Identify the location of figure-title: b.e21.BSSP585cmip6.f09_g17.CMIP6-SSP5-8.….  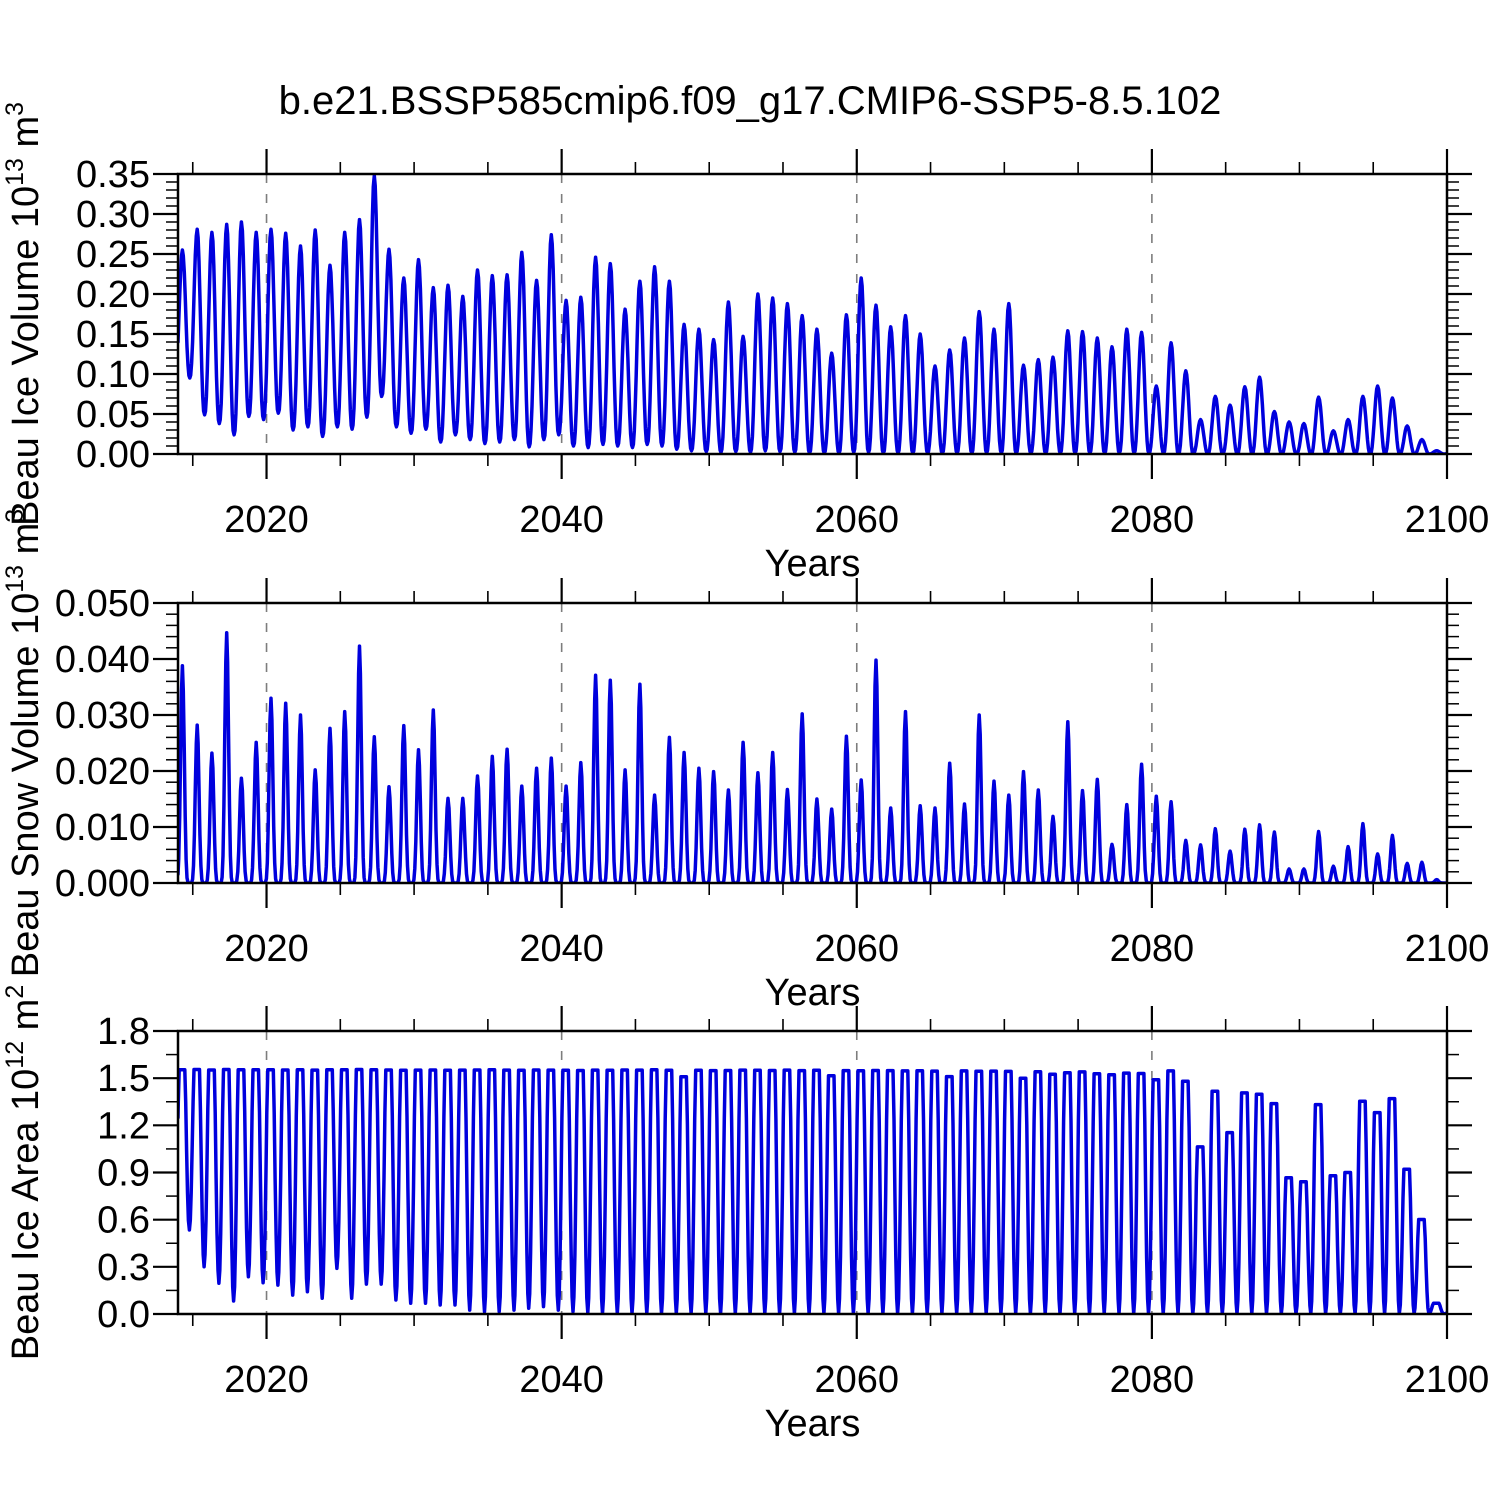
(750, 101).